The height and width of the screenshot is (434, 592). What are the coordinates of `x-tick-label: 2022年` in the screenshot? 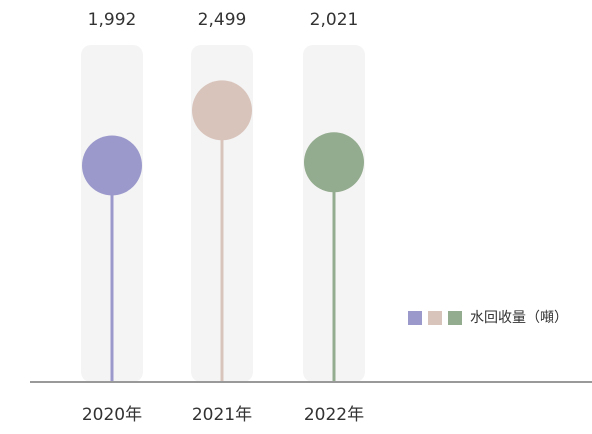 It's located at (334, 415).